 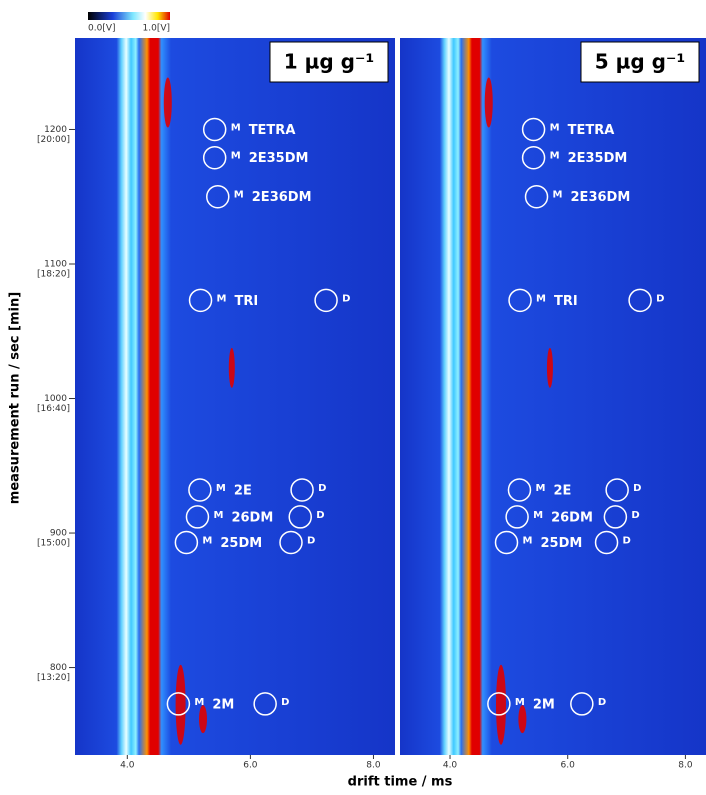 What do you see at coordinates (58, 668) in the screenshot?
I see `y-tick-label: 800` at bounding box center [58, 668].